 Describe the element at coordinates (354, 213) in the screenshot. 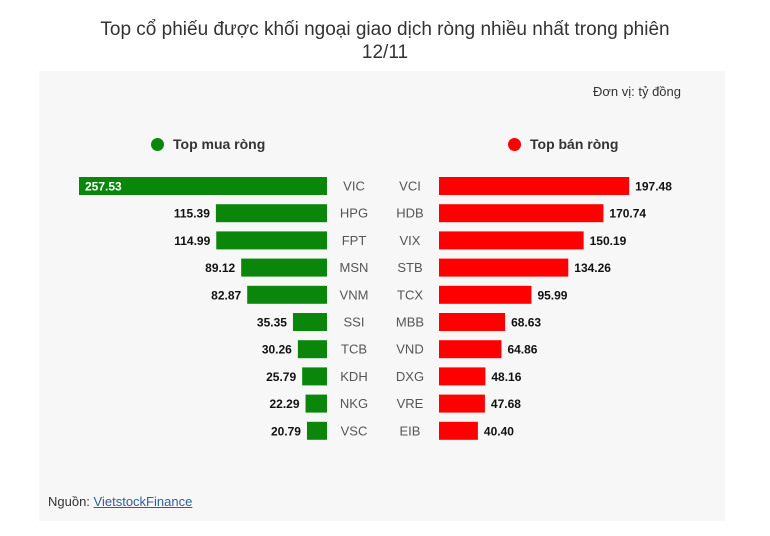

I see `buy-ticker-label: HPG` at that location.